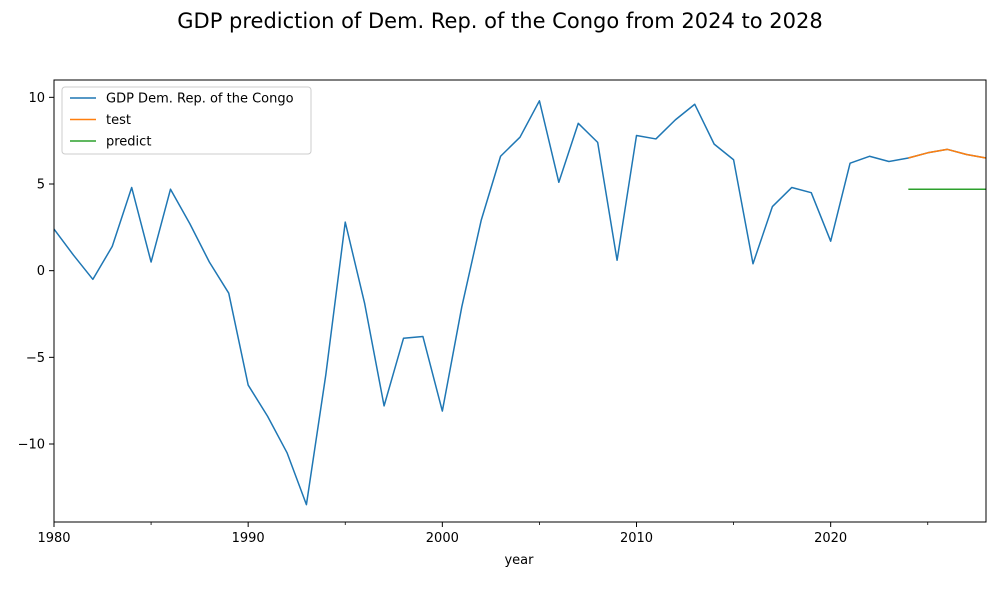 The height and width of the screenshot is (600, 1000). What do you see at coordinates (35, 358) in the screenshot?
I see `y-tick-label-1: −5` at bounding box center [35, 358].